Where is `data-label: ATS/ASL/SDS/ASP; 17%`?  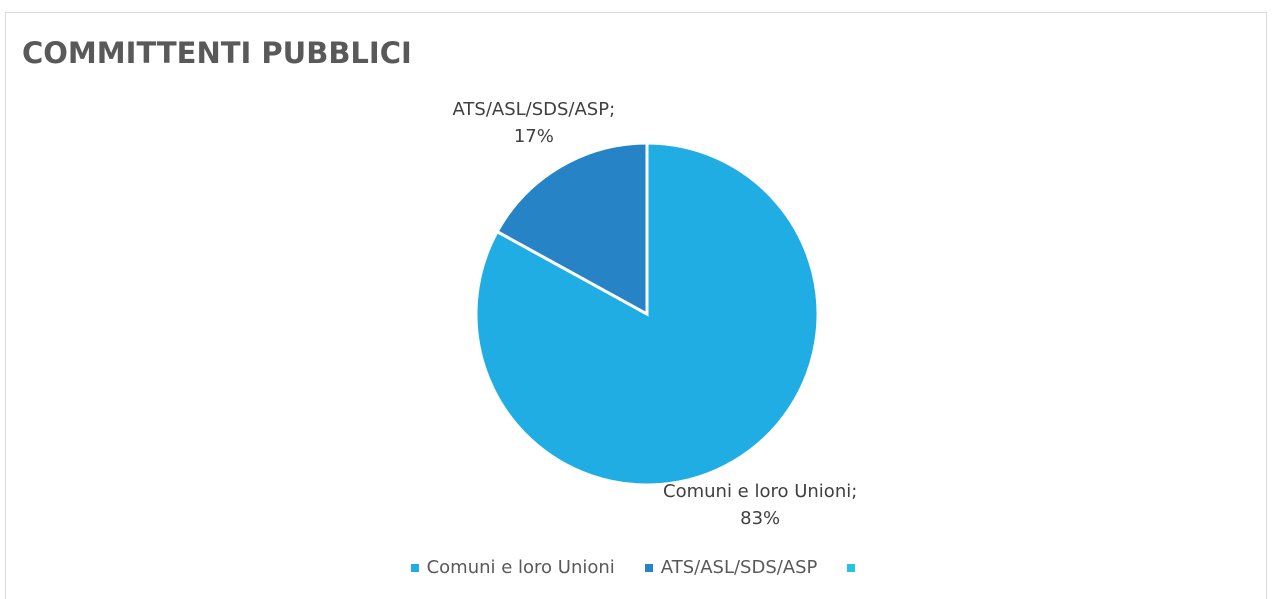
data-label: ATS/ASL/SDS/ASP; 17% is located at coordinates (534, 122).